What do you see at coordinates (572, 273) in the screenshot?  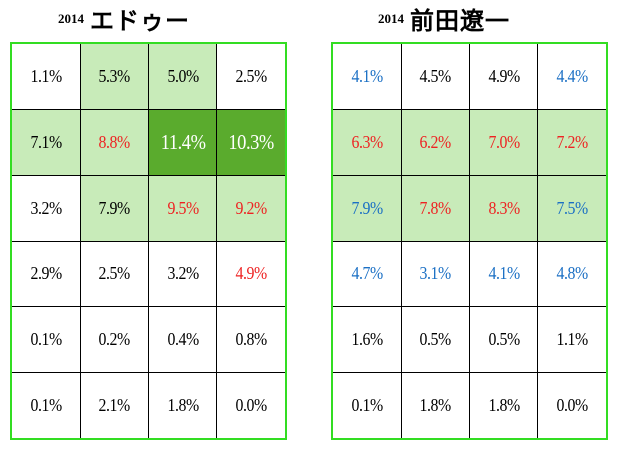 I see `heatmap-cell-value: 4.8%` at bounding box center [572, 273].